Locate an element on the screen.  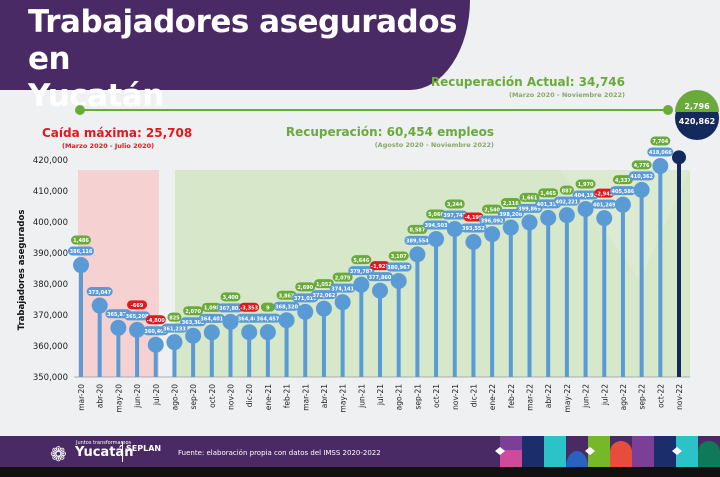
value-label: 386,116 is located at coordinates (81, 252).